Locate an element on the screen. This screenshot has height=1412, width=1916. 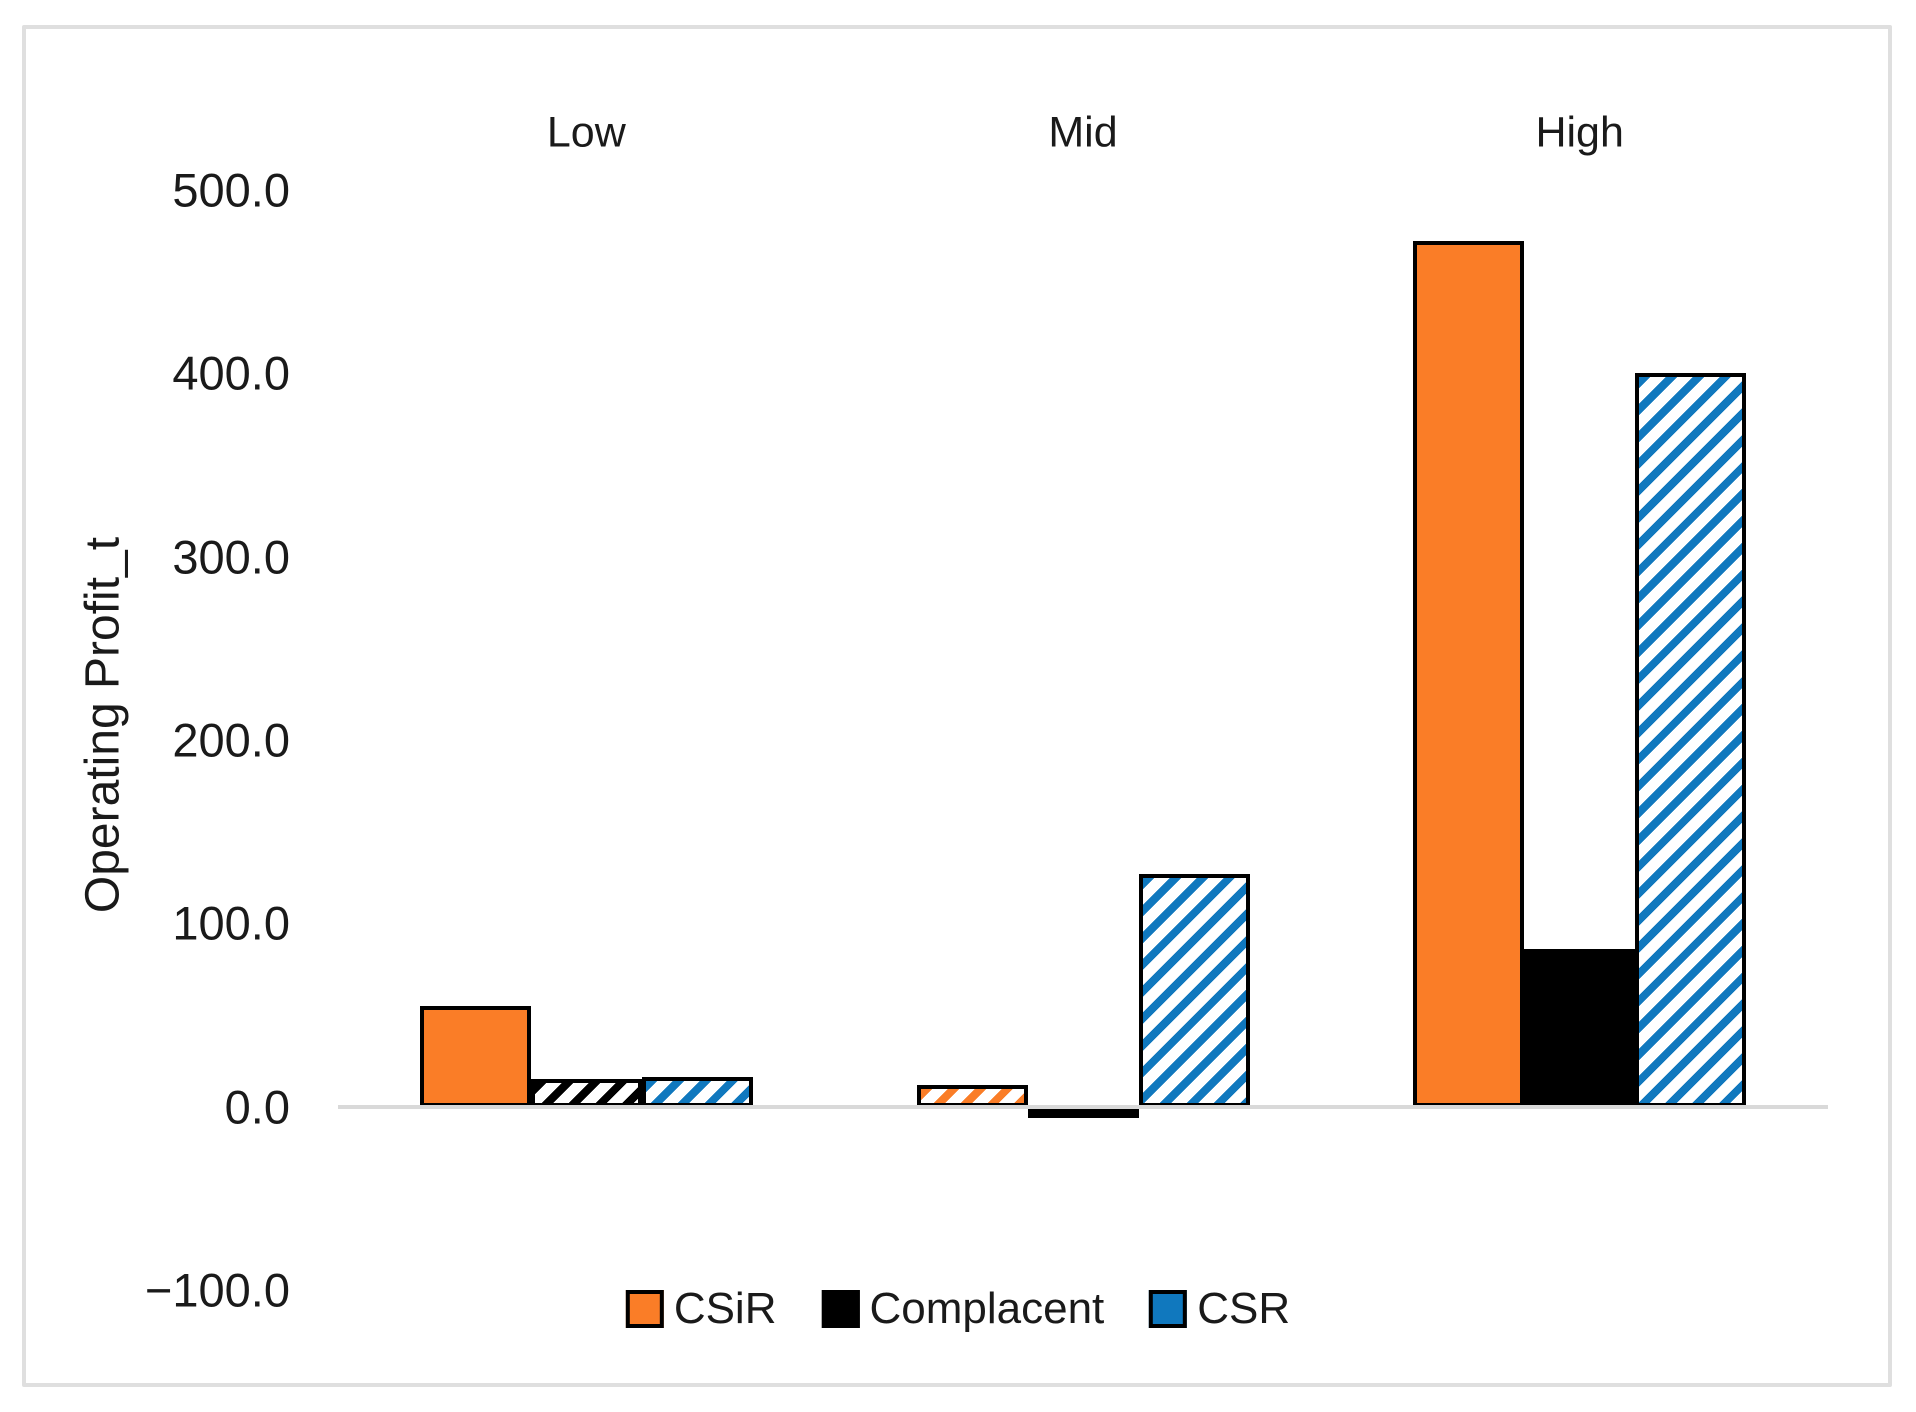
bar-csr-high is located at coordinates (1691, 740).